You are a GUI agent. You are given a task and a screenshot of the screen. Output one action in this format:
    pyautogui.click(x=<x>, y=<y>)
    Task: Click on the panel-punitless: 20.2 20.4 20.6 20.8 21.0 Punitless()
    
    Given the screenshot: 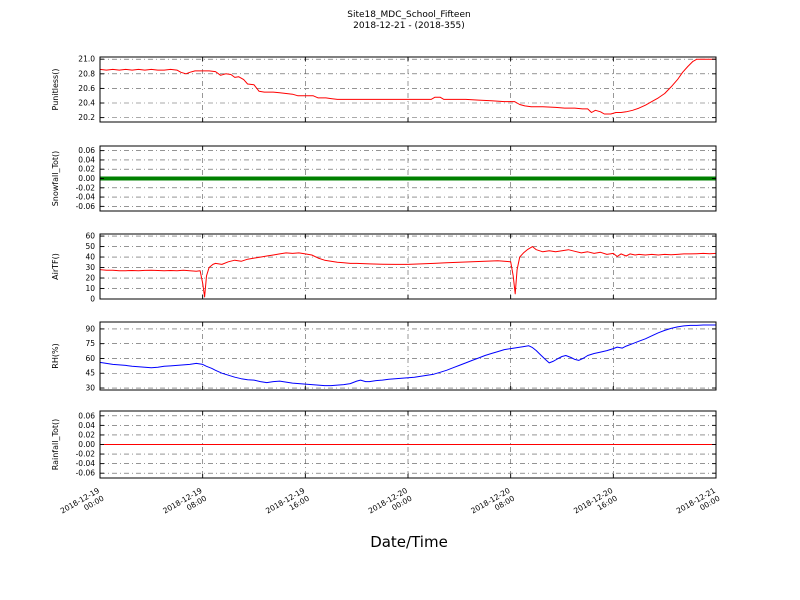 What is the action you would take?
    pyautogui.click(x=384, y=89)
    